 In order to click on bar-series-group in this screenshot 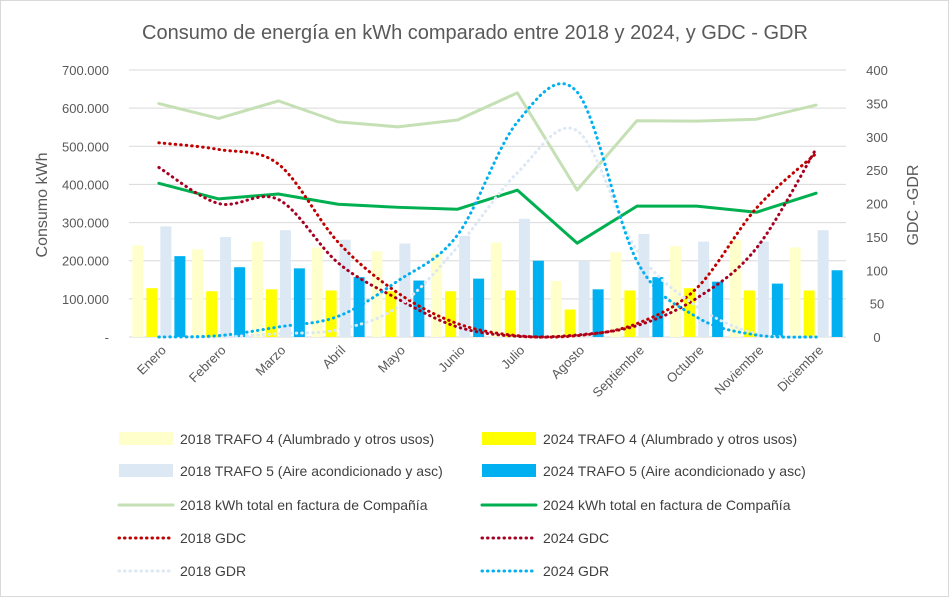, I will do `click(487, 277)`.